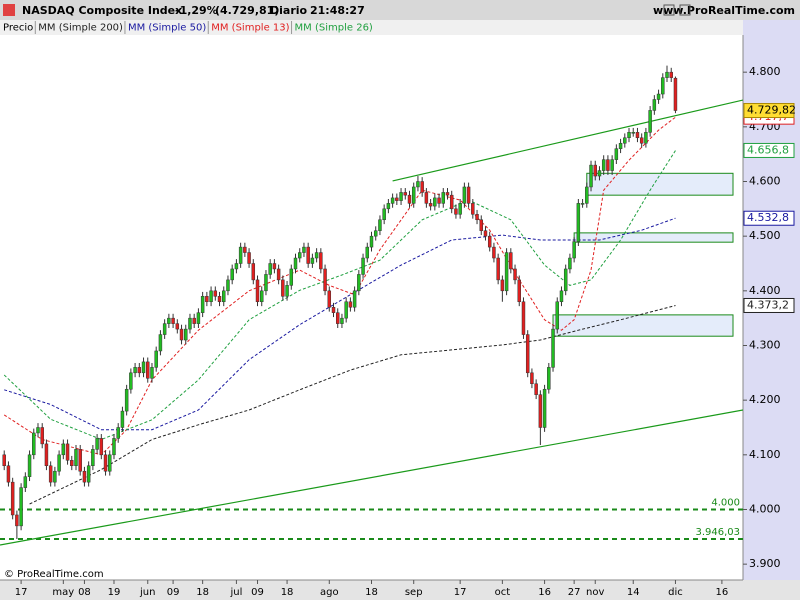 This screenshot has height=600, width=800. What do you see at coordinates (18, 28) in the screenshot?
I see `legend-entry: Precio` at bounding box center [18, 28].